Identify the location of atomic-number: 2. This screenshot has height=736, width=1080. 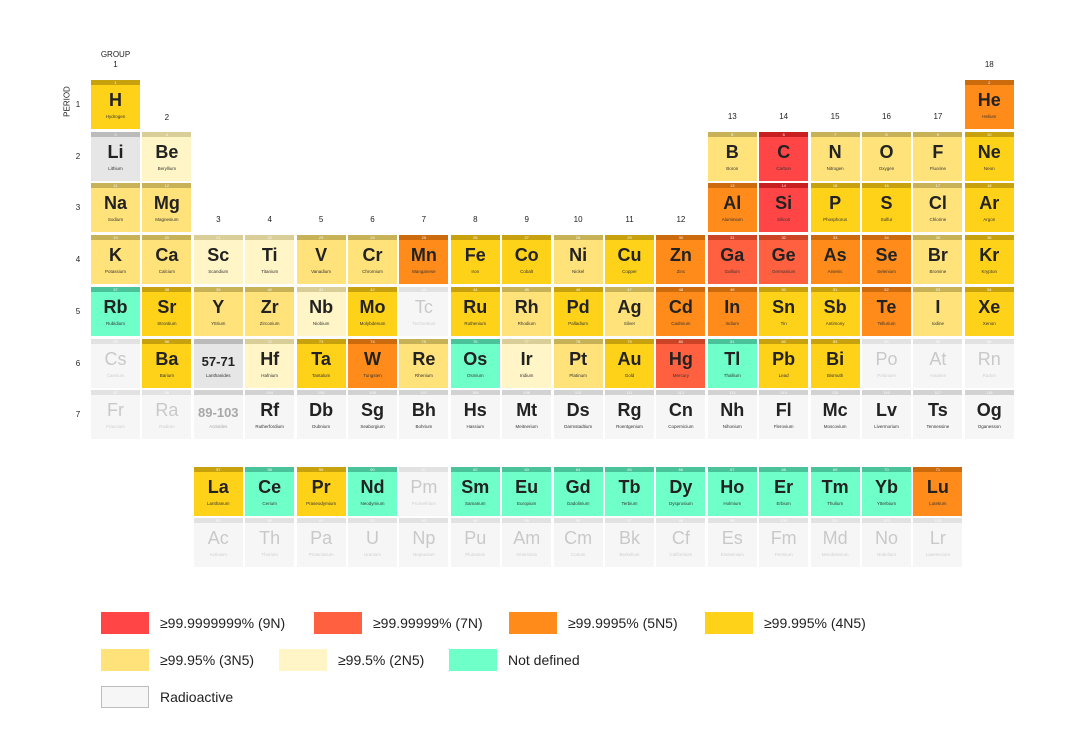
(989, 82).